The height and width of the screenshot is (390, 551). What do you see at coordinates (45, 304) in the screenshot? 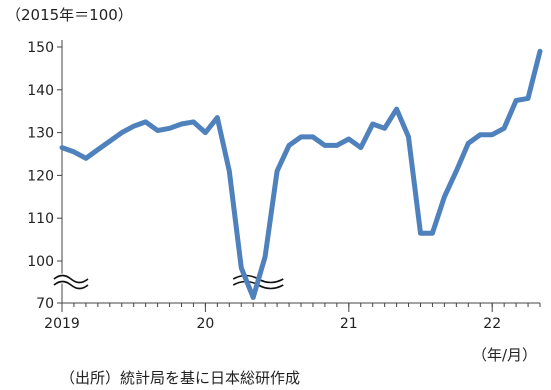
I see `y-tick-label-70: 70` at bounding box center [45, 304].